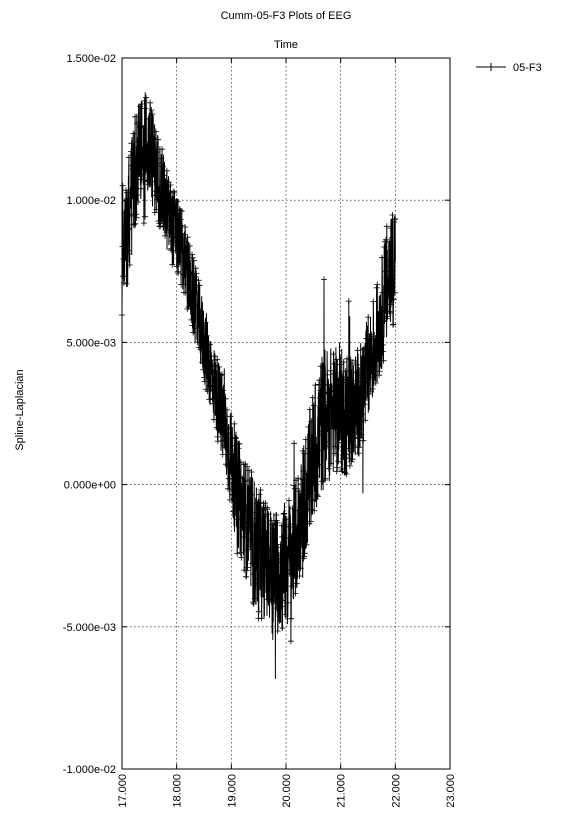 This screenshot has height=827, width=571. I want to click on y-tick-label: 1.000e-02, so click(91, 201).